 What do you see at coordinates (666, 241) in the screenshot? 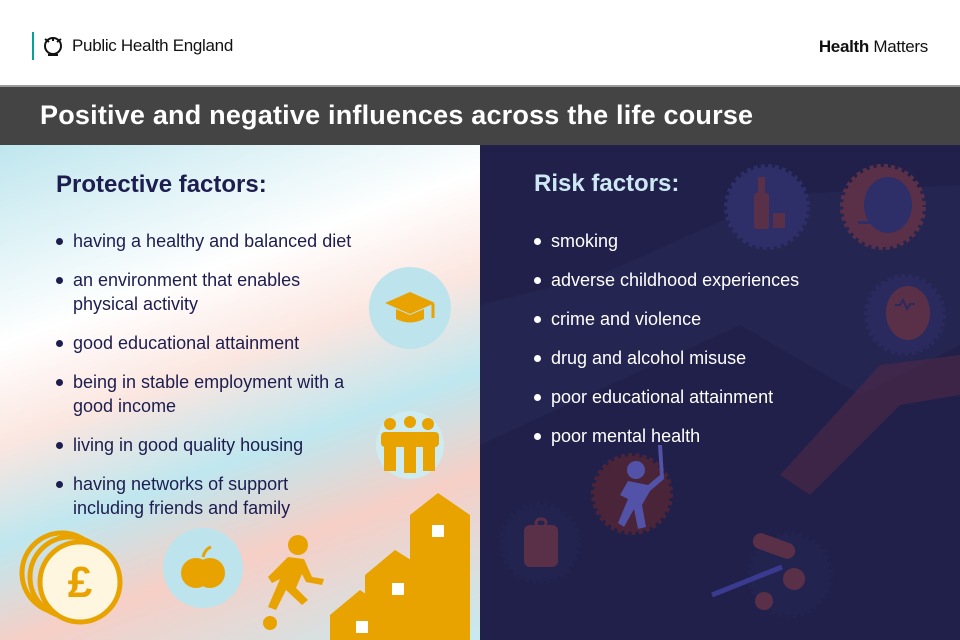
I see `list-item: smoking` at bounding box center [666, 241].